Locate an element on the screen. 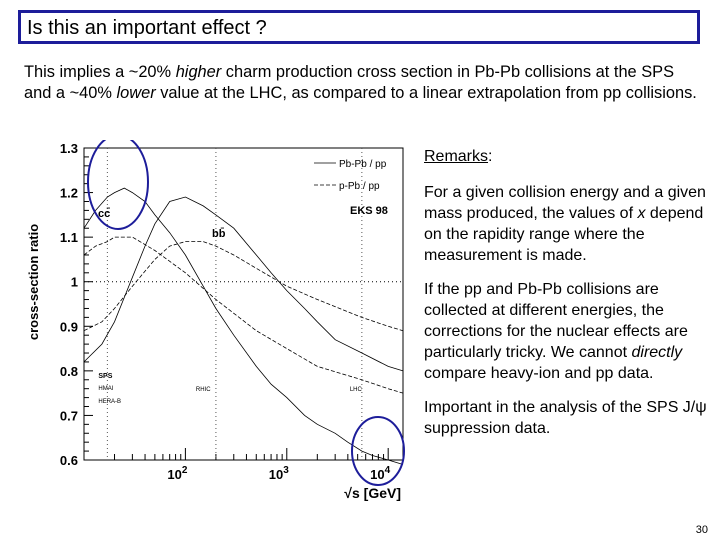  y-tick-label: 0.6 is located at coordinates (69, 460).